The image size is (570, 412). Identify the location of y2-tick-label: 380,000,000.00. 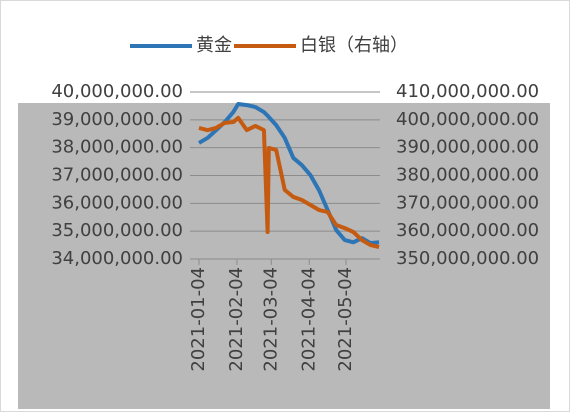
(467, 175).